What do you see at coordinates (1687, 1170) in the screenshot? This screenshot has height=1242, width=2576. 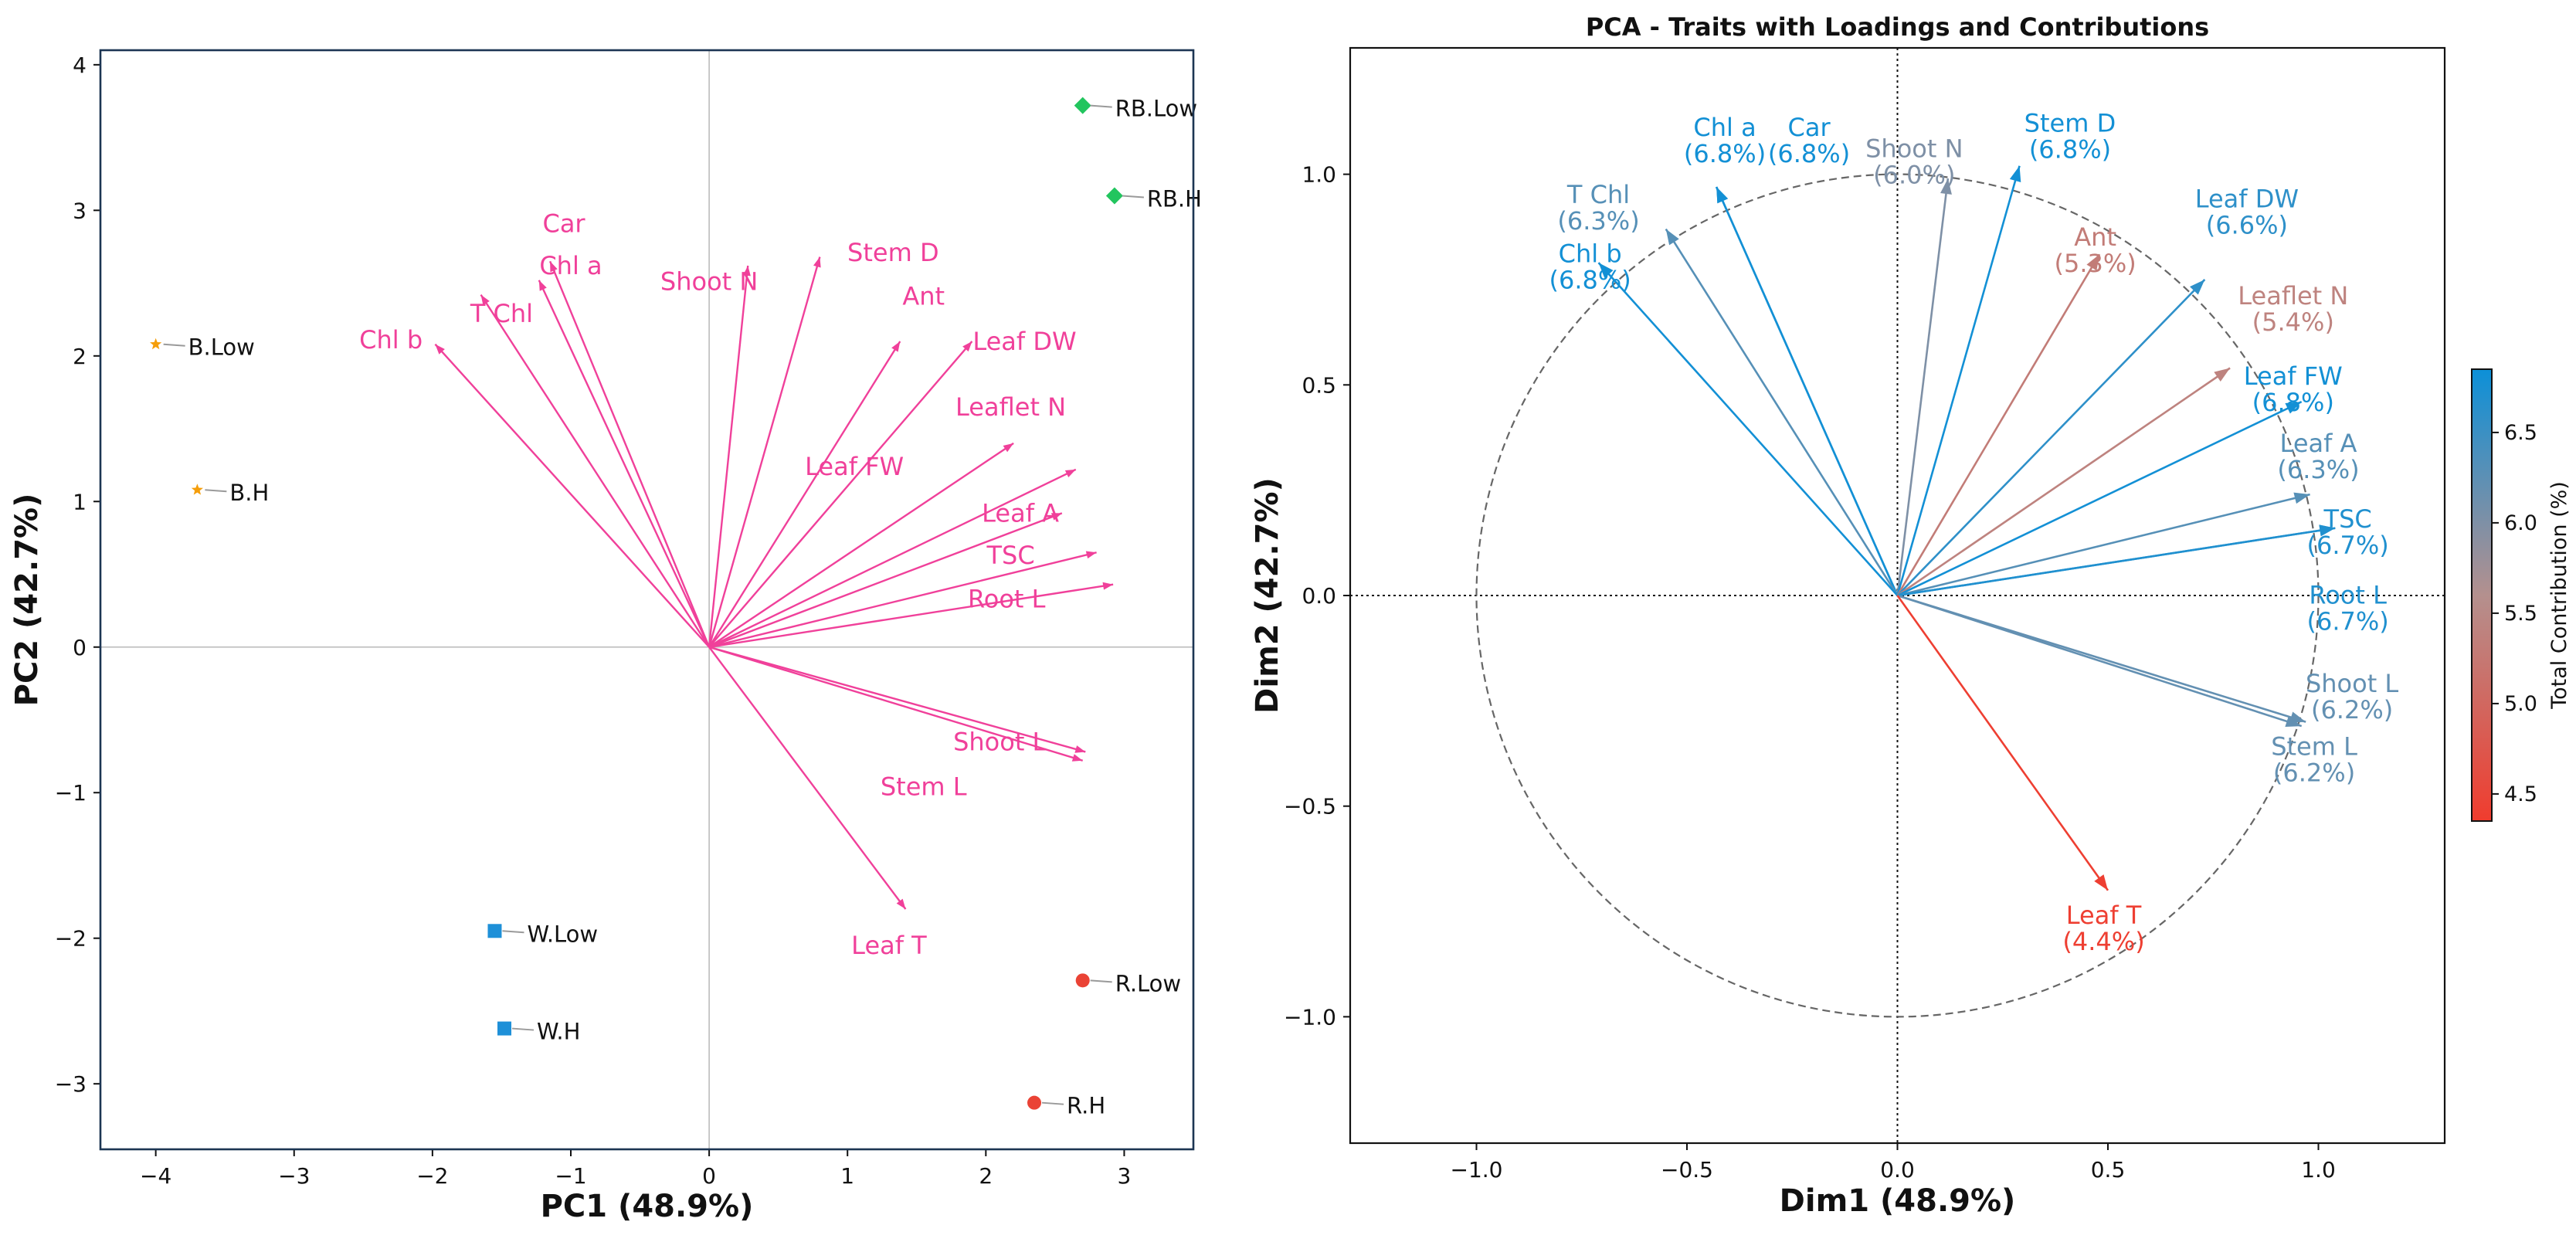 I see `x-tick-label: −0.5` at bounding box center [1687, 1170].